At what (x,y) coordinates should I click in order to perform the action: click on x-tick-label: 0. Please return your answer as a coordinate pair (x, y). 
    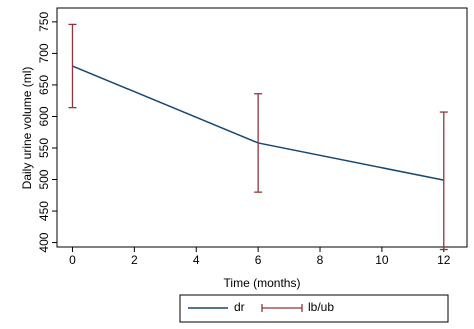
    Looking at the image, I should click on (72, 260).